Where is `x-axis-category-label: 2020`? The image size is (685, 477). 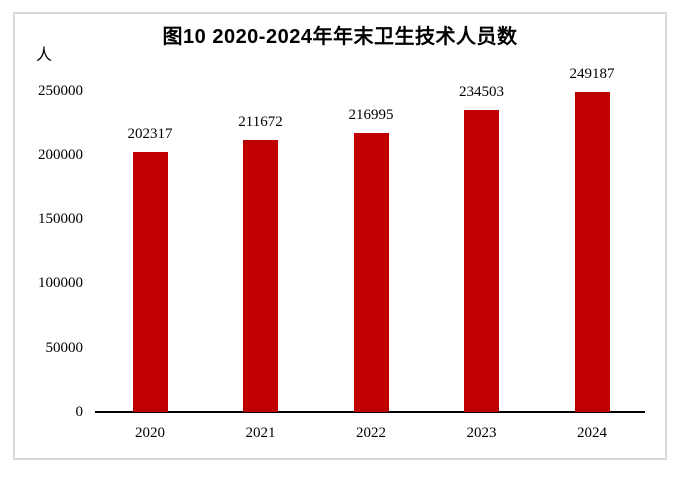 x-axis-category-label: 2020 is located at coordinates (150, 433).